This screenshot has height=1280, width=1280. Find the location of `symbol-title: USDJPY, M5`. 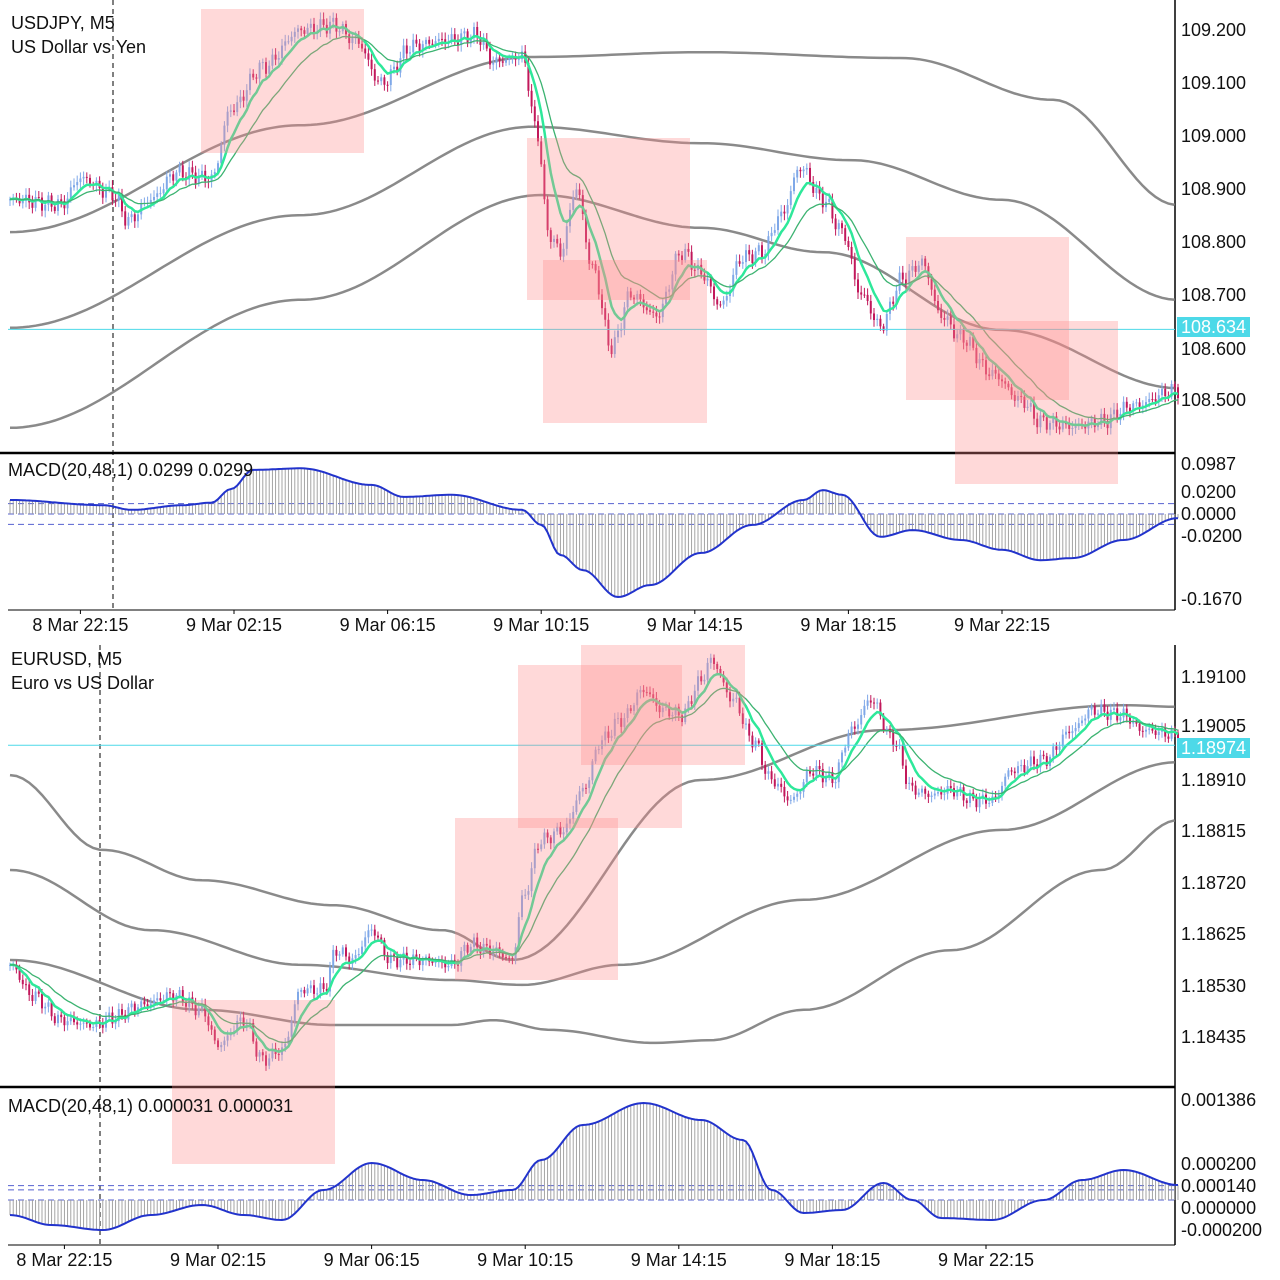

symbol-title: USDJPY, M5 is located at coordinates (63, 23).